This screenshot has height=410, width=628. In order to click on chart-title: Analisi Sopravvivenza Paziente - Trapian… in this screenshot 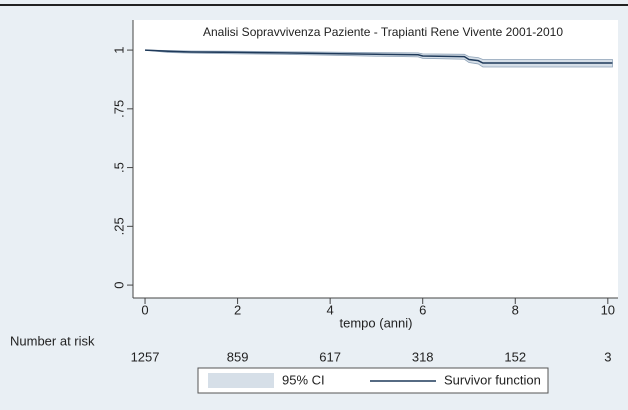, I will do `click(383, 32)`.